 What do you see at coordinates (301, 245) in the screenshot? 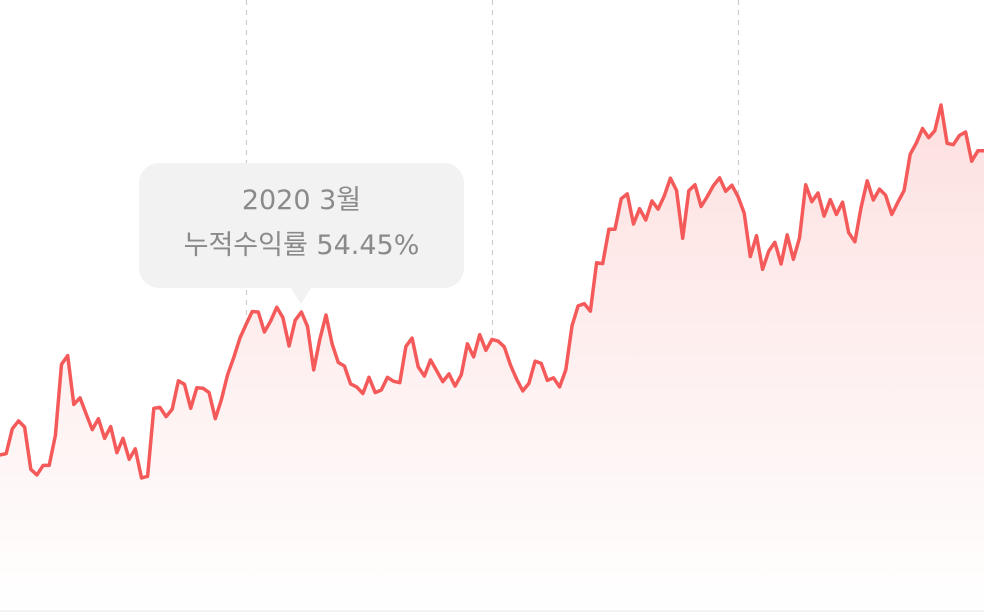
I see `tooltip-value: 누적수익률 54.45%` at bounding box center [301, 245].